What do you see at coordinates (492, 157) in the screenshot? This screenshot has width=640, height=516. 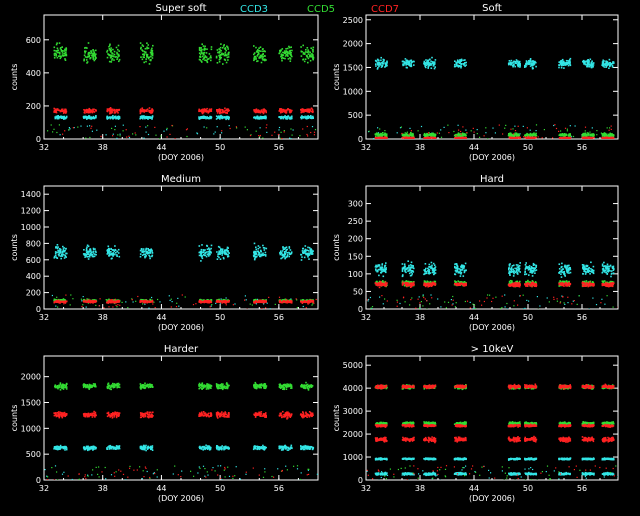 I see `x-axis-label: (DOY 2006)` at bounding box center [492, 157].